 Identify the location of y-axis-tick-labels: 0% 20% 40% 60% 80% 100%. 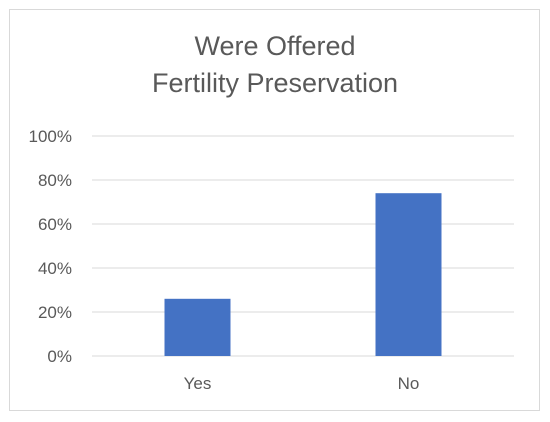
(50, 246).